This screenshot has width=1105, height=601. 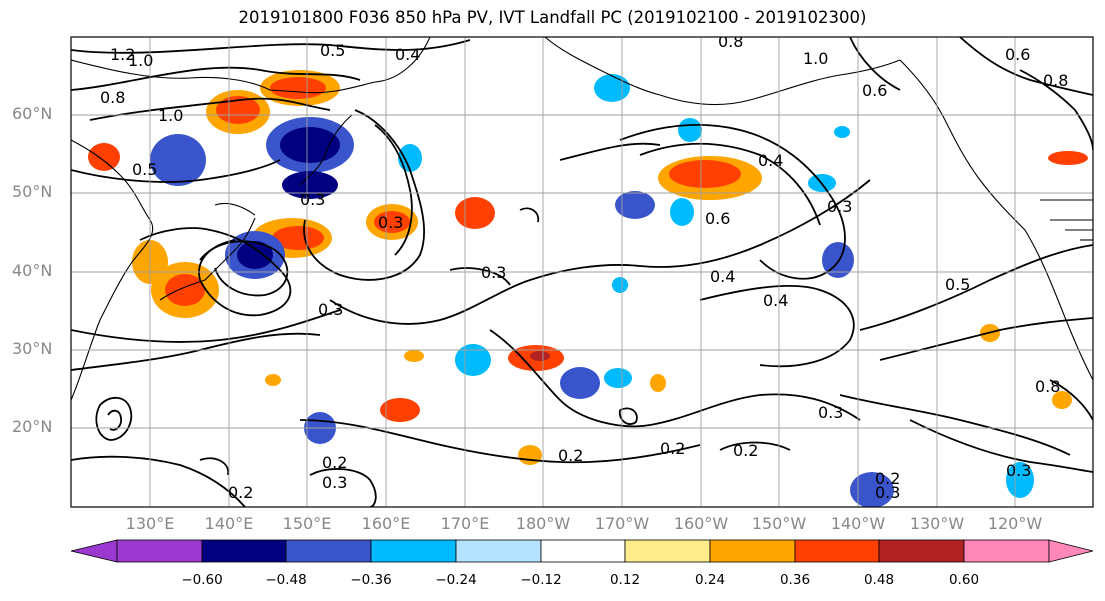 What do you see at coordinates (1015, 523) in the screenshot?
I see `lon-label: 120°W` at bounding box center [1015, 523].